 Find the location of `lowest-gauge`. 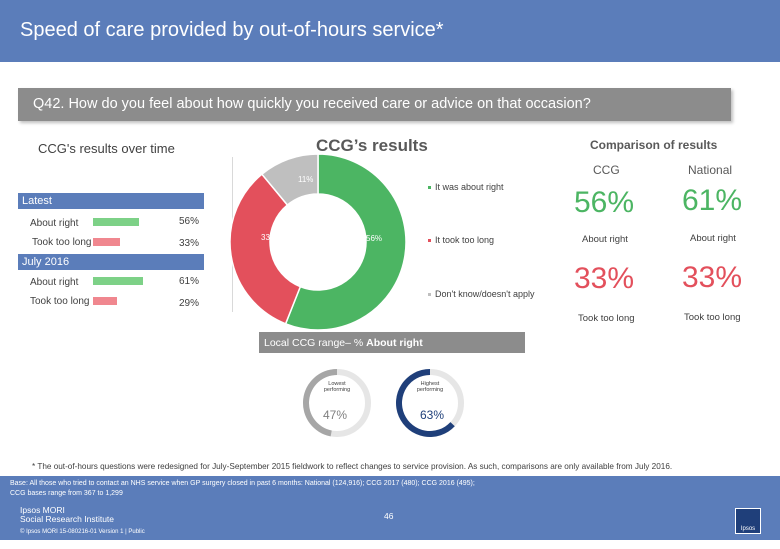

lowest-gauge is located at coordinates (337, 403).